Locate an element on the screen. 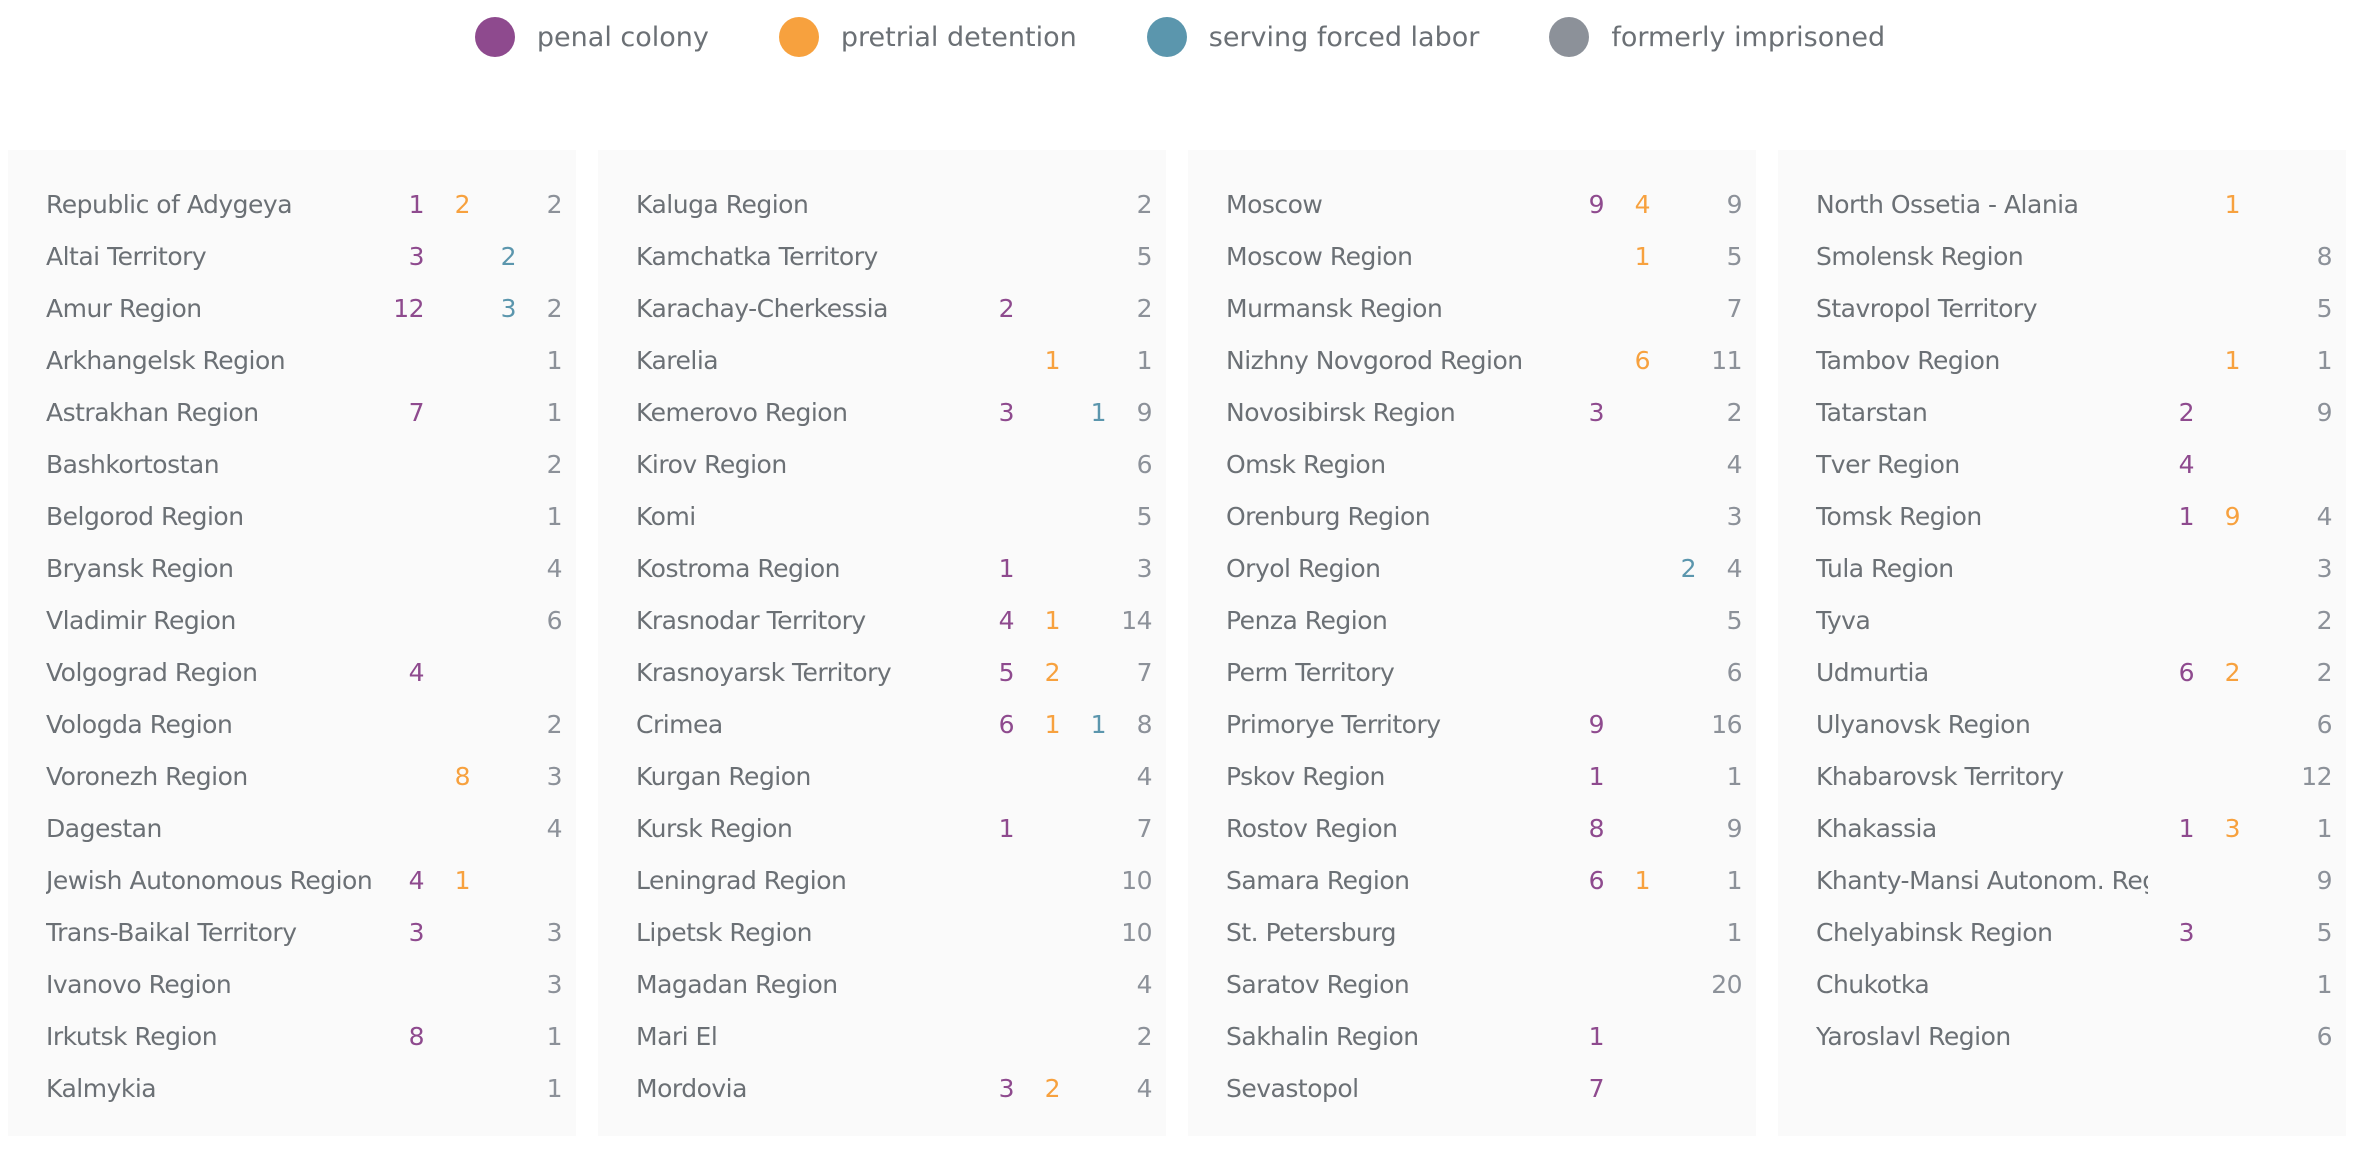  count-cell: 7 is located at coordinates (1734, 308).